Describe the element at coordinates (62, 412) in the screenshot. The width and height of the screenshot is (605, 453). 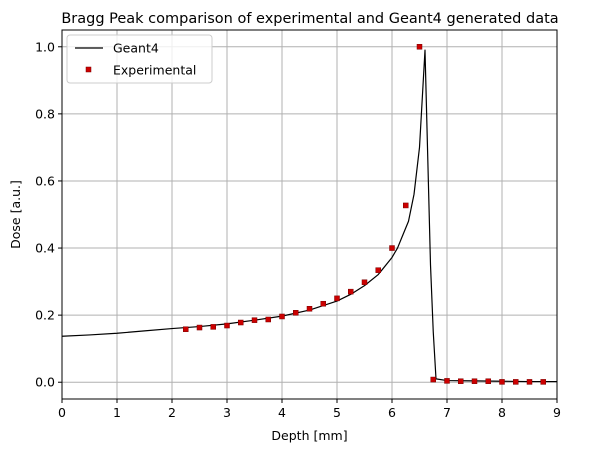
I see `x-tick-label: 0` at that location.